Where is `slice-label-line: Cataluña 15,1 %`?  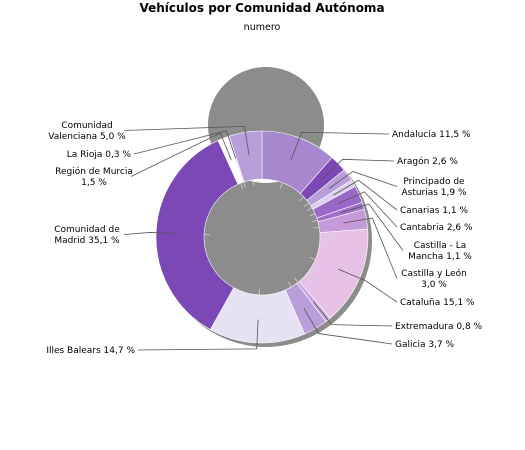
slice-label-line: Cataluña 15,1 % is located at coordinates (437, 303).